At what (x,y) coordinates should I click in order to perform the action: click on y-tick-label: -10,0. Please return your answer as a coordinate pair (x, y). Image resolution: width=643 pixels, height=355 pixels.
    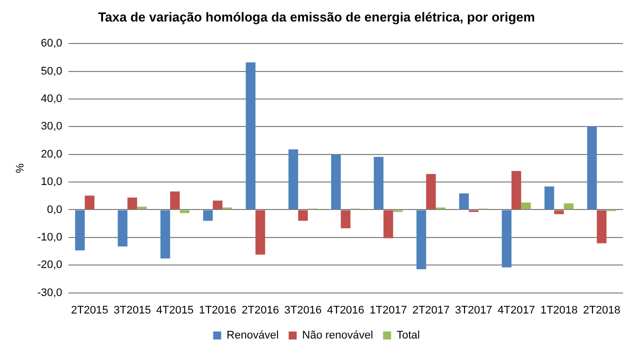
    Looking at the image, I should click on (49, 237).